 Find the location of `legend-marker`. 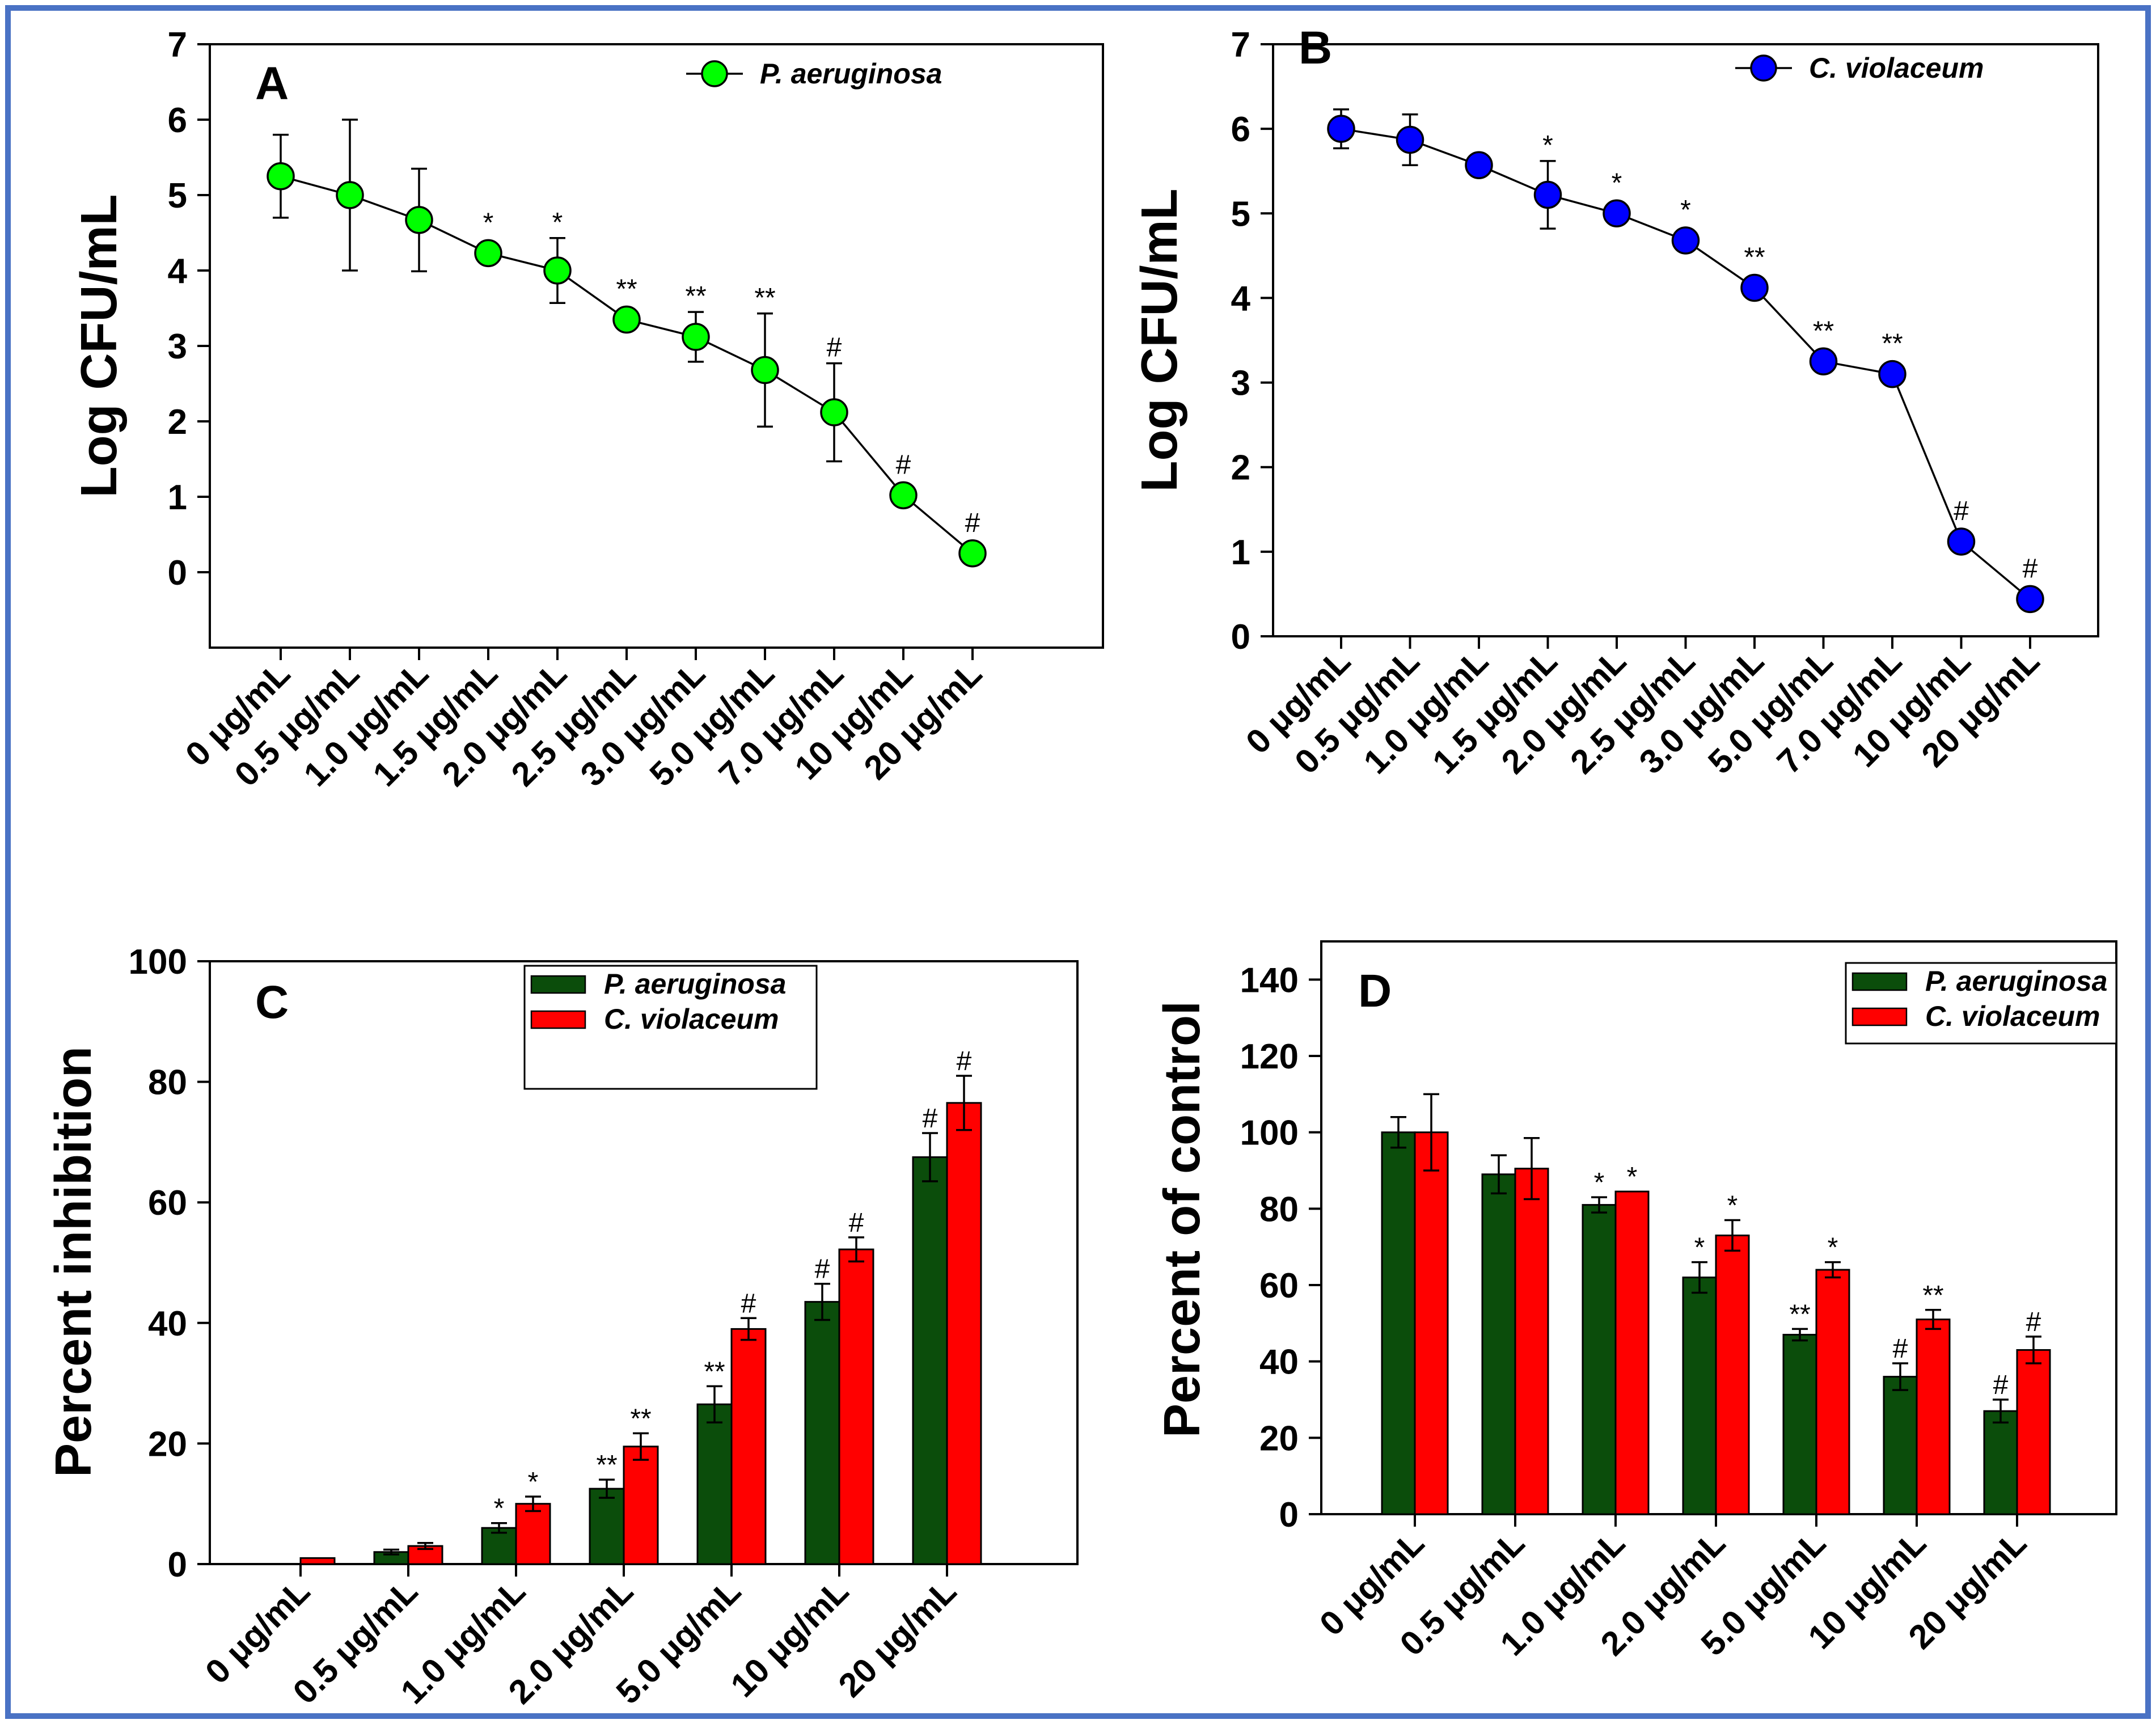

legend-marker is located at coordinates (714, 74).